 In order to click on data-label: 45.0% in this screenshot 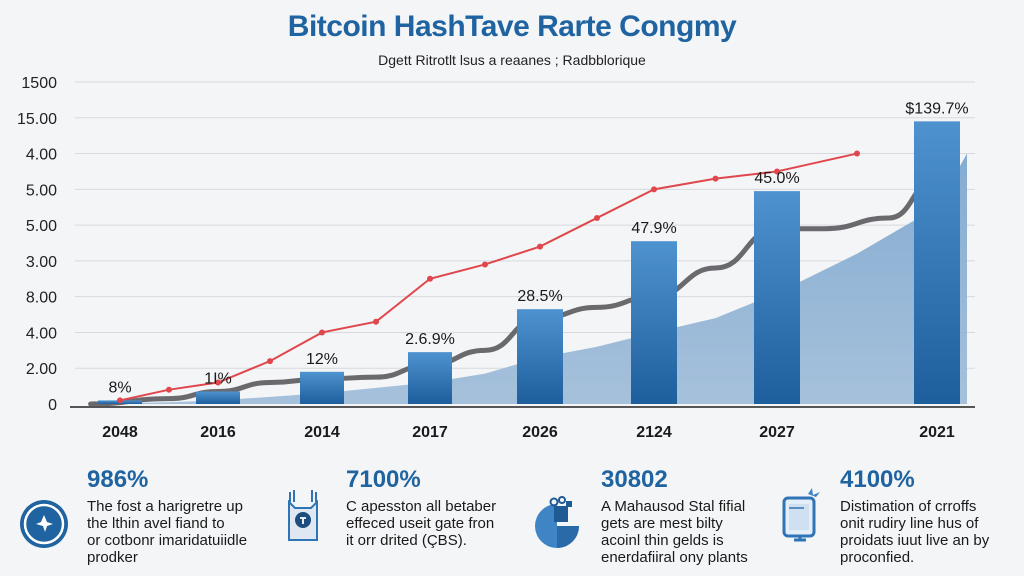, I will do `click(776, 178)`.